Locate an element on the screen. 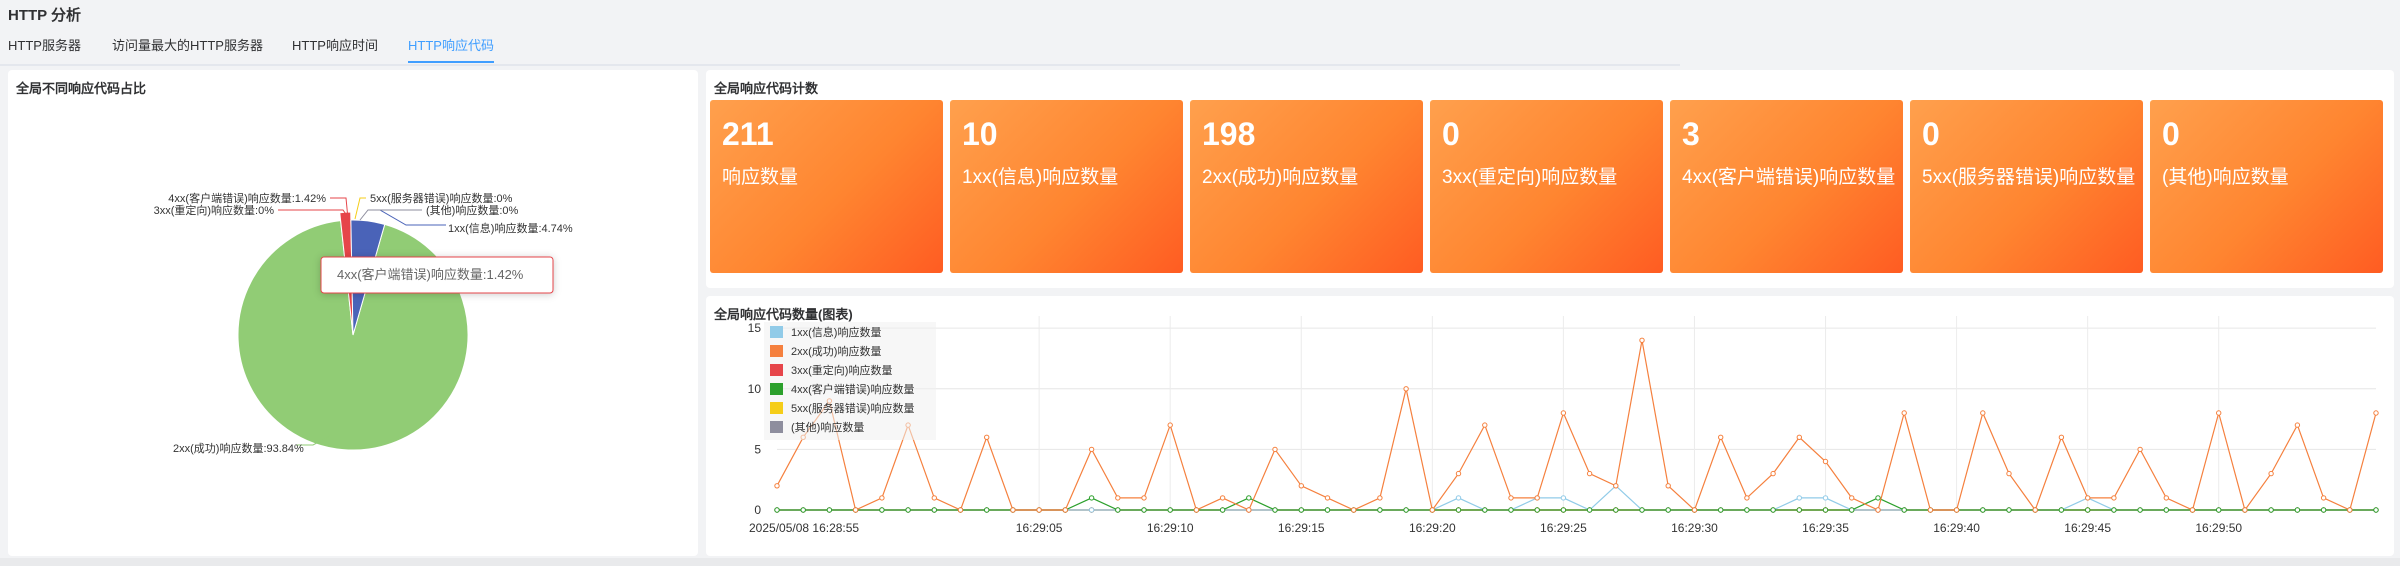 The width and height of the screenshot is (2400, 566). bottom-scroll-area is located at coordinates (1200, 562).